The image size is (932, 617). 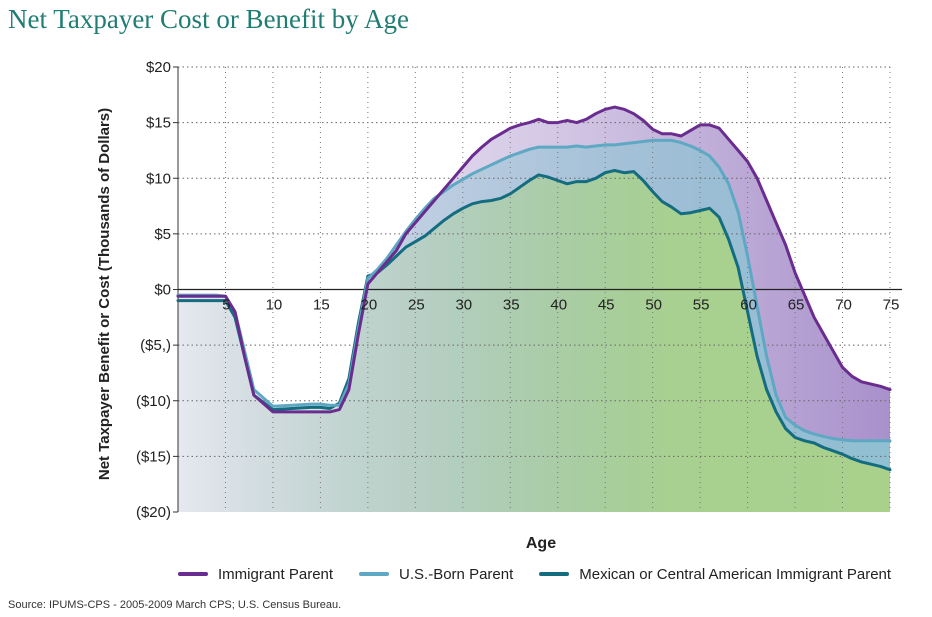 I want to click on x-tick-label: 75, so click(x=891, y=305).